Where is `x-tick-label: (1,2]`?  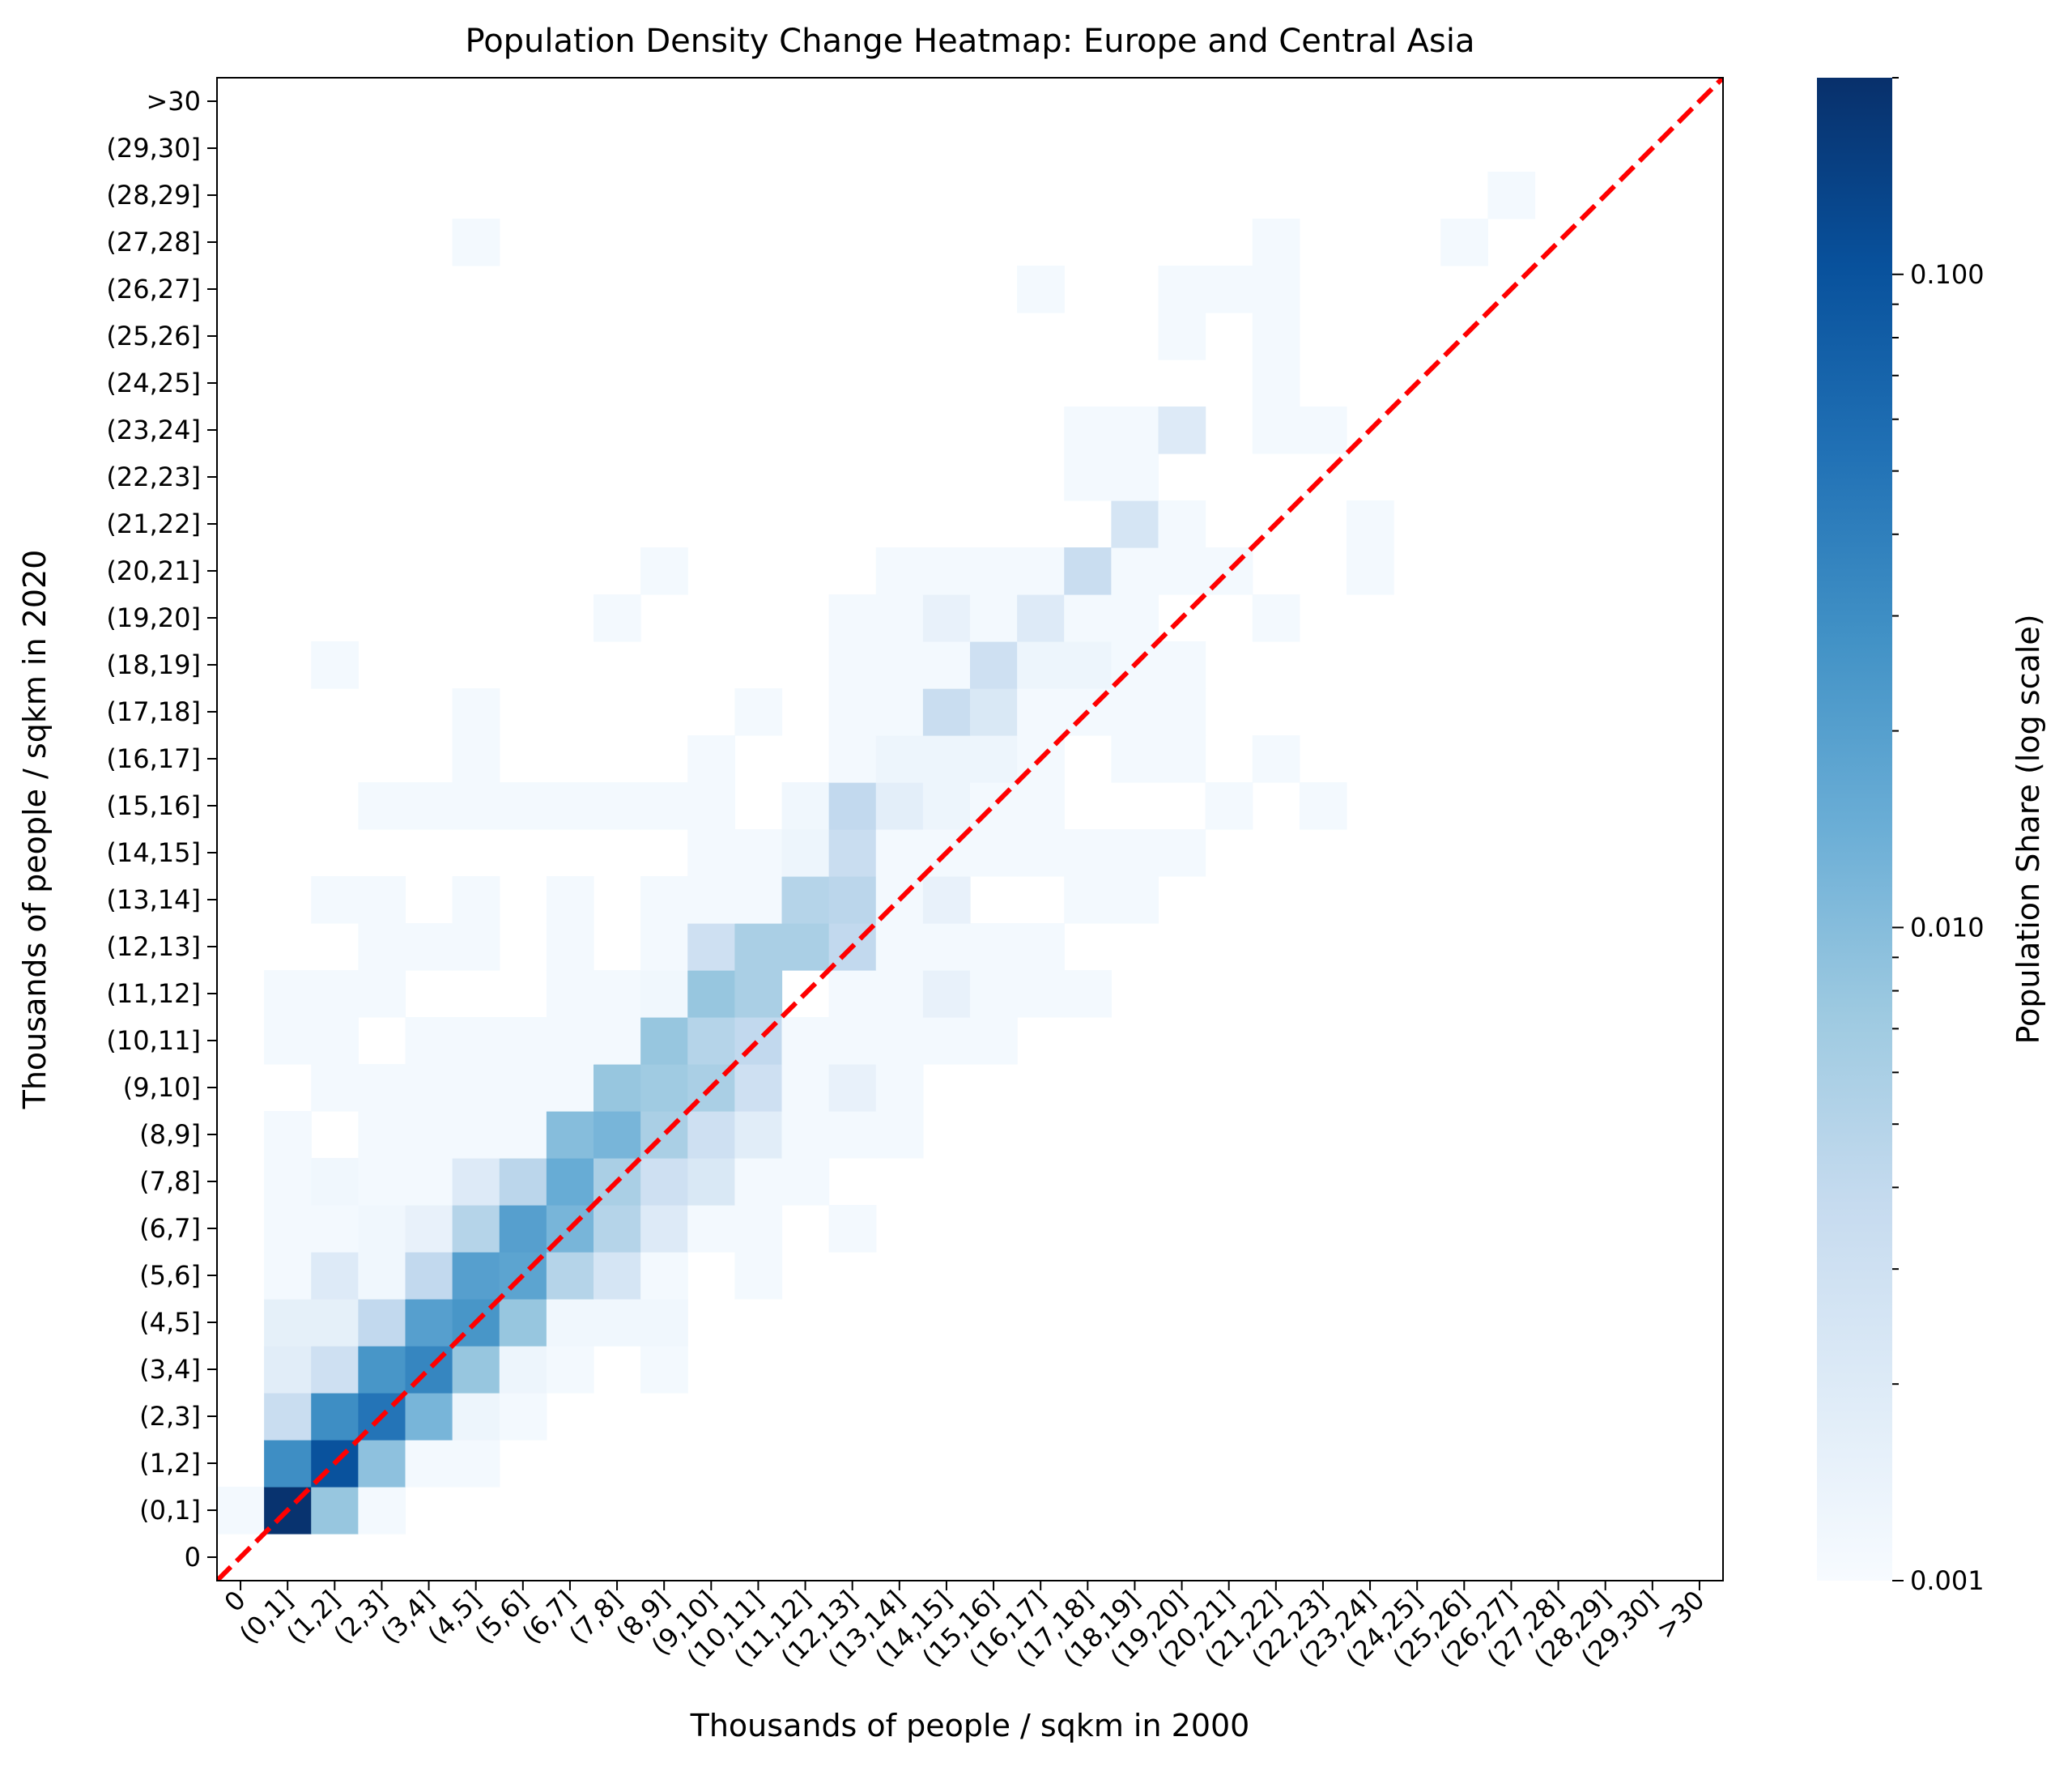 x-tick-label: (1,2] is located at coordinates (313, 1618).